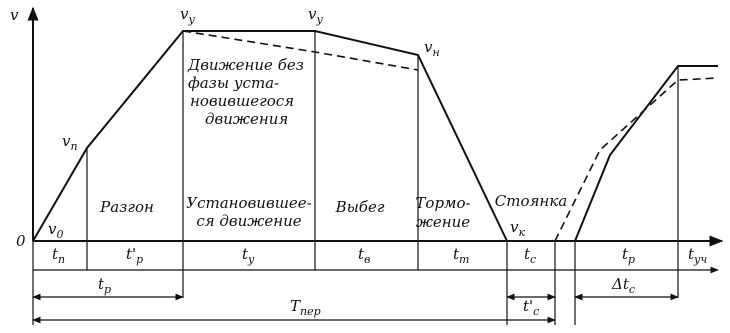 The image size is (730, 333). I want to click on interval: t'р, so click(134, 255).